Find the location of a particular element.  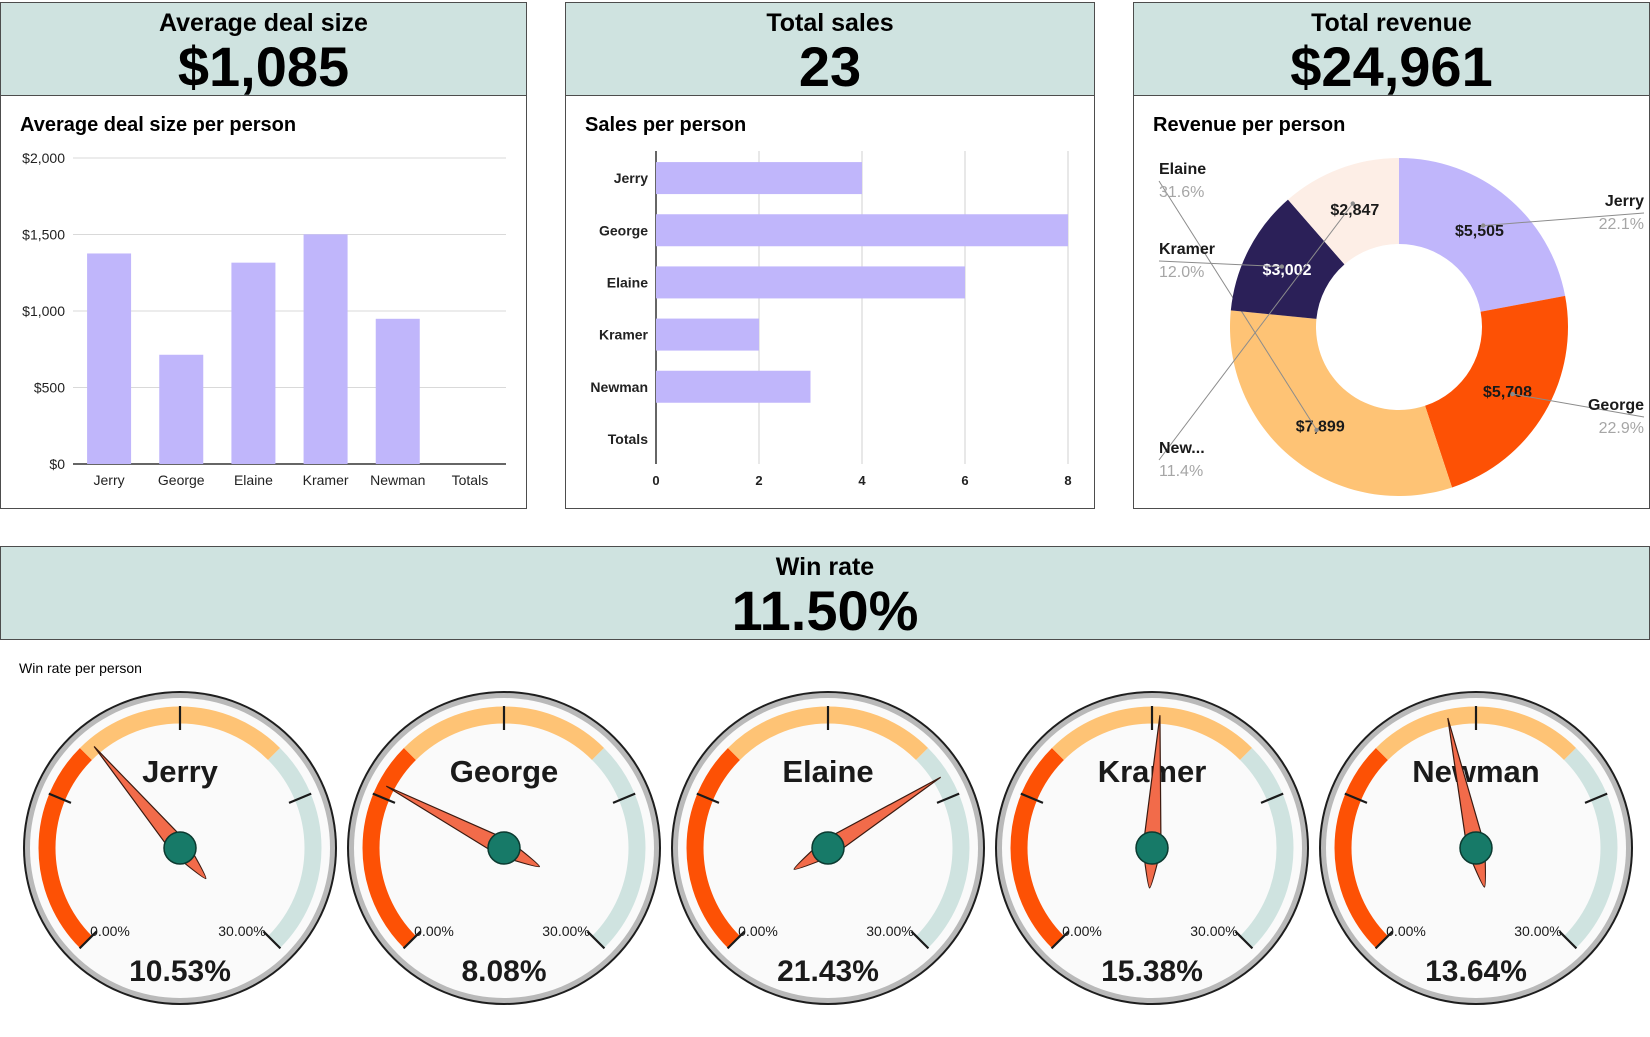

kpi-value: 11.50% is located at coordinates (825, 610).